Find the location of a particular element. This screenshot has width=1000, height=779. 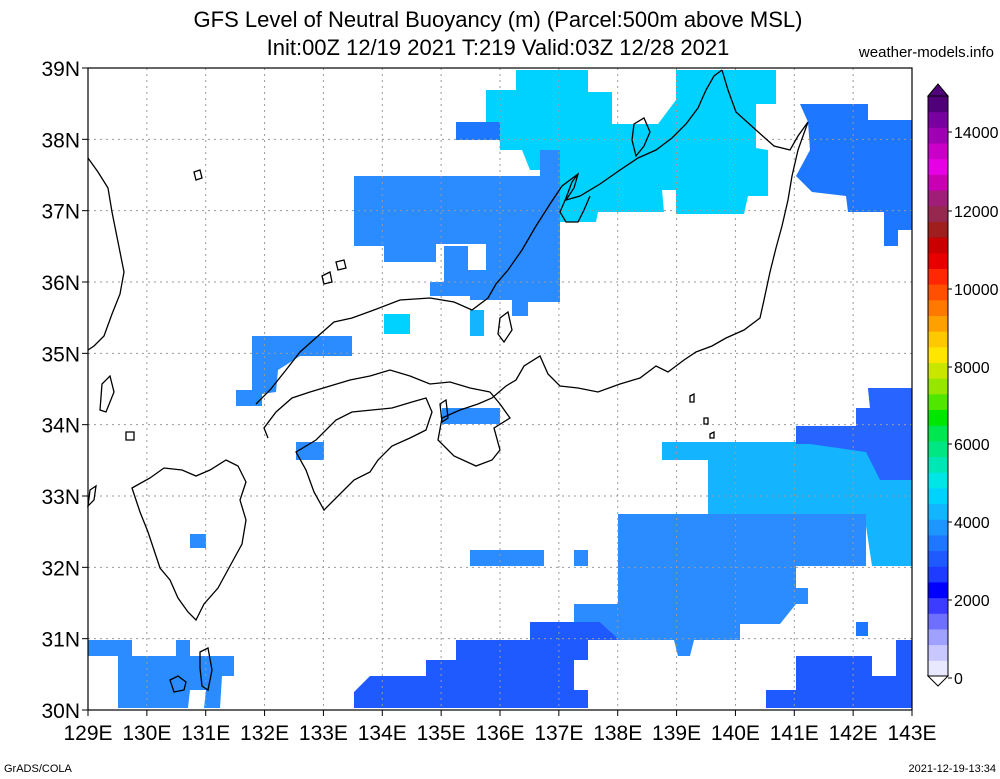

colorbar-tick-label: 14000 is located at coordinates (976, 133).